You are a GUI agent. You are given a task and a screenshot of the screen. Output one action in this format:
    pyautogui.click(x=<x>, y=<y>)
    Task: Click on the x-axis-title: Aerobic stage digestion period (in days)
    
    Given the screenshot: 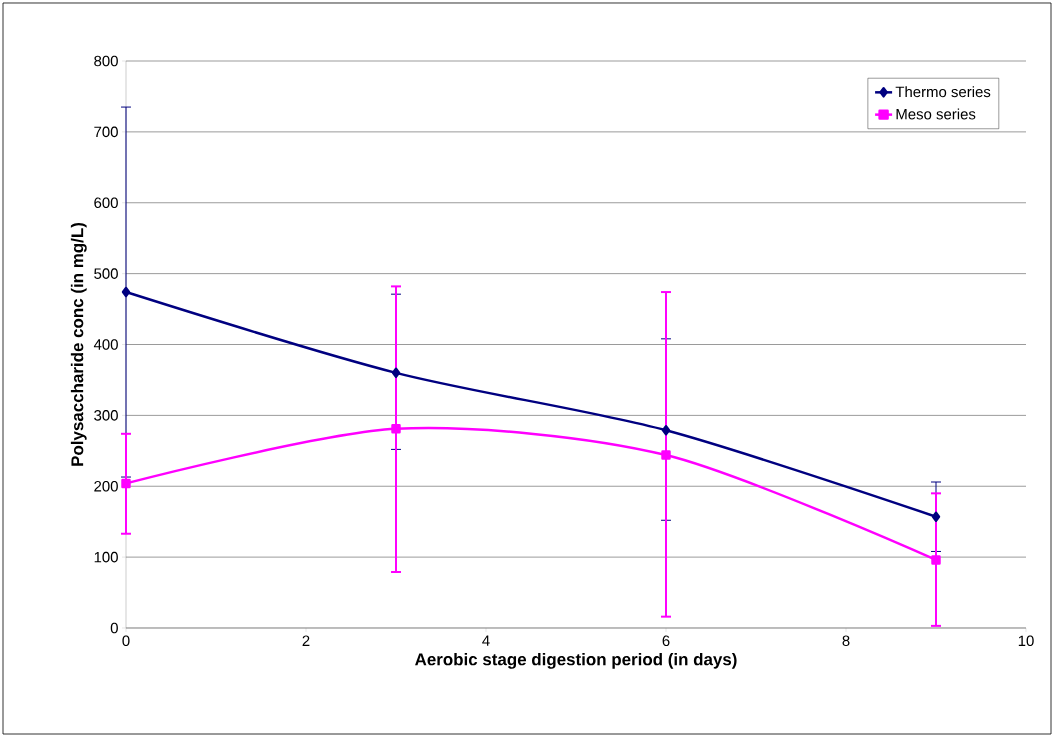 What is the action you would take?
    pyautogui.click(x=576, y=660)
    